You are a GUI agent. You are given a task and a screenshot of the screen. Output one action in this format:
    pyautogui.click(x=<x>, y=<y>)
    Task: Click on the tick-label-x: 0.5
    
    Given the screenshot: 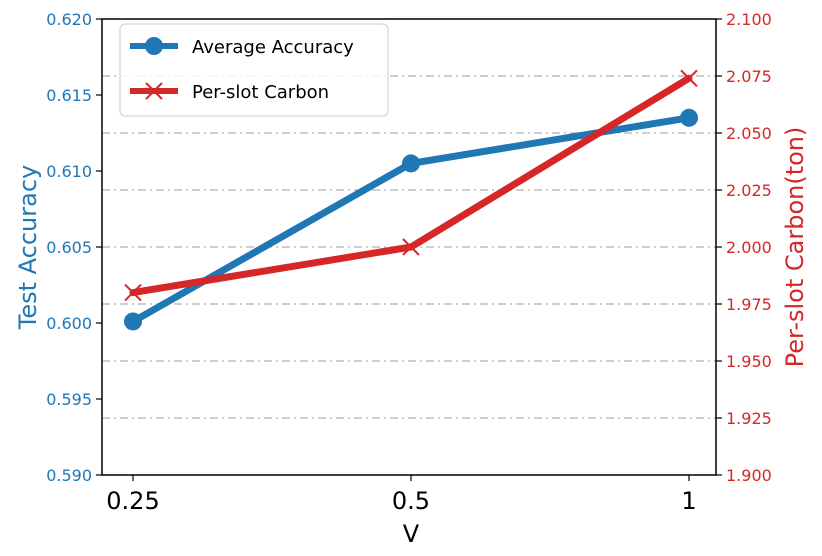 What is the action you would take?
    pyautogui.click(x=411, y=501)
    